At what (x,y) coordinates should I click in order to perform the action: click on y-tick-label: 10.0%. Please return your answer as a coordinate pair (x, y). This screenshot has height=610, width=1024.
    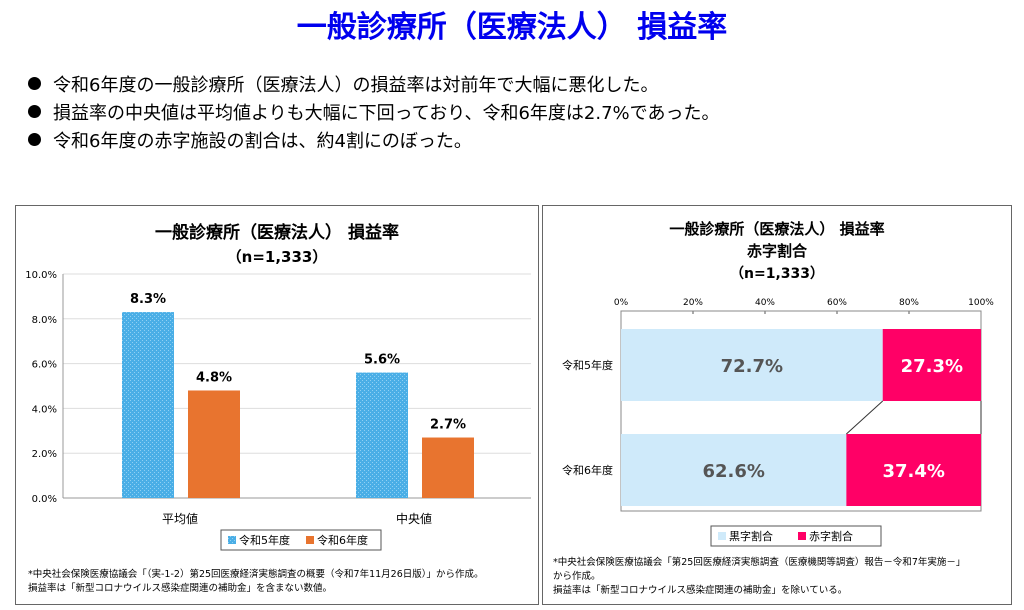
    Looking at the image, I should click on (41, 275).